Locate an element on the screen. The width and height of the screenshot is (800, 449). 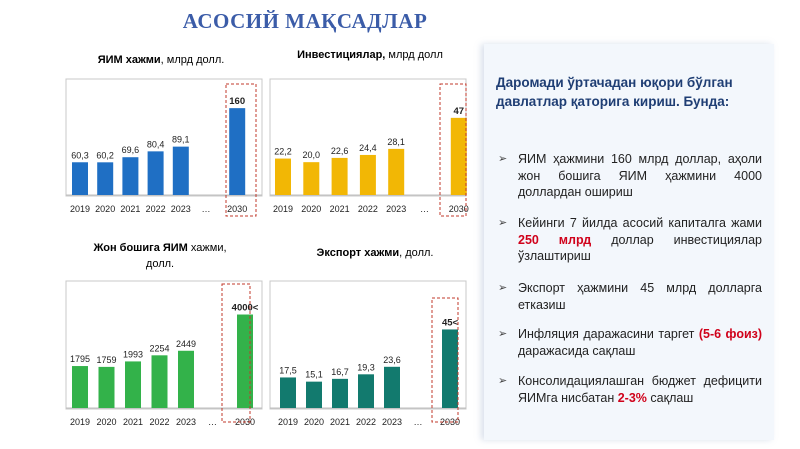
data-label-gdp-2023: 89,1 is located at coordinates (181, 140).